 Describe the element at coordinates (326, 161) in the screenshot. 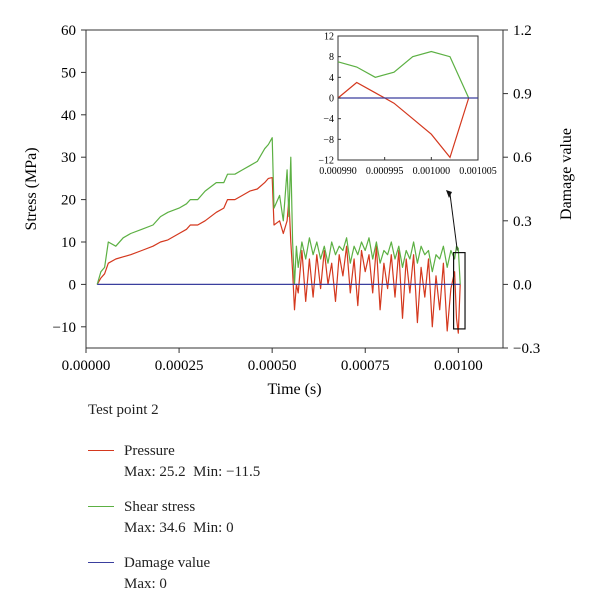

I see `inset-y-tick-label: −12` at that location.